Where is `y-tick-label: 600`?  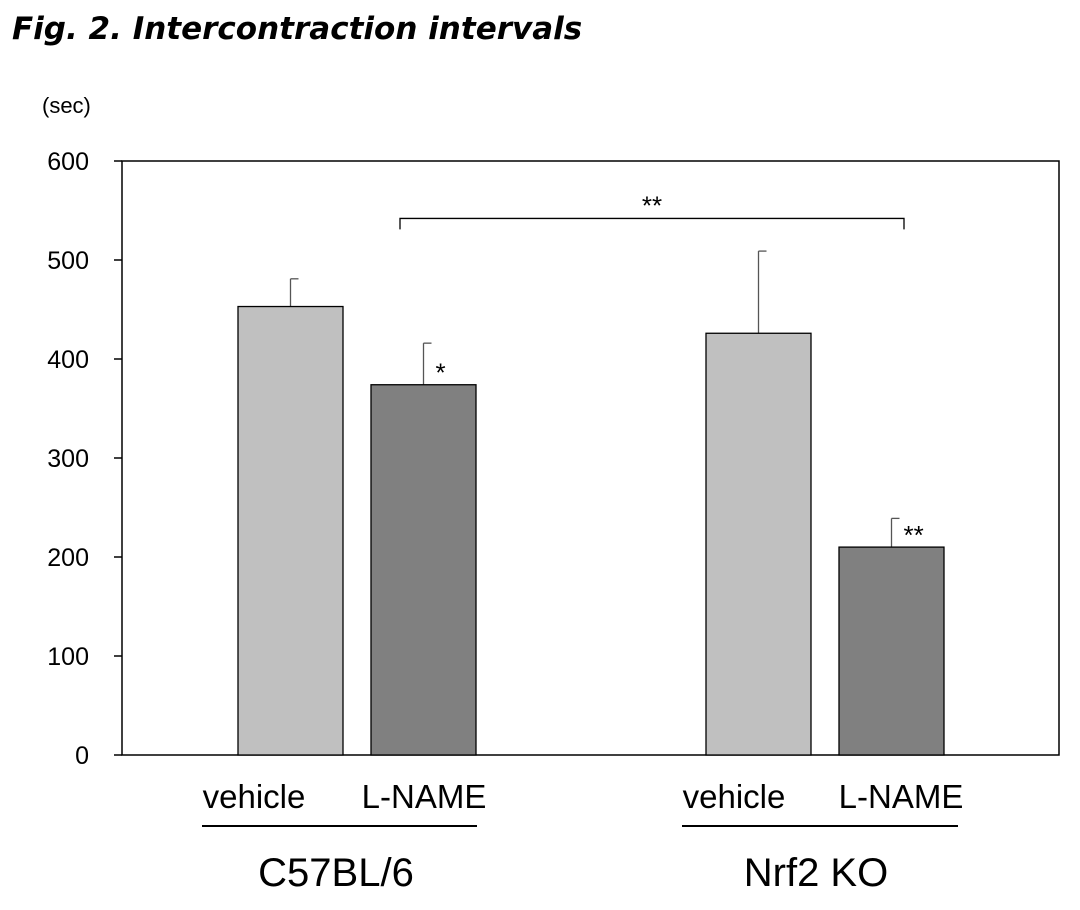
y-tick-label: 600 is located at coordinates (68, 162).